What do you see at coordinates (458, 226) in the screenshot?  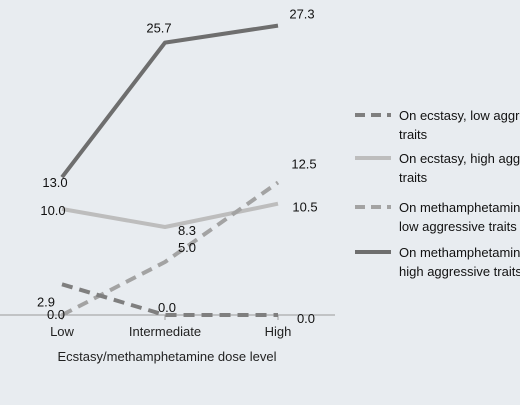 I see `legend-label: low aggressive traits` at bounding box center [458, 226].